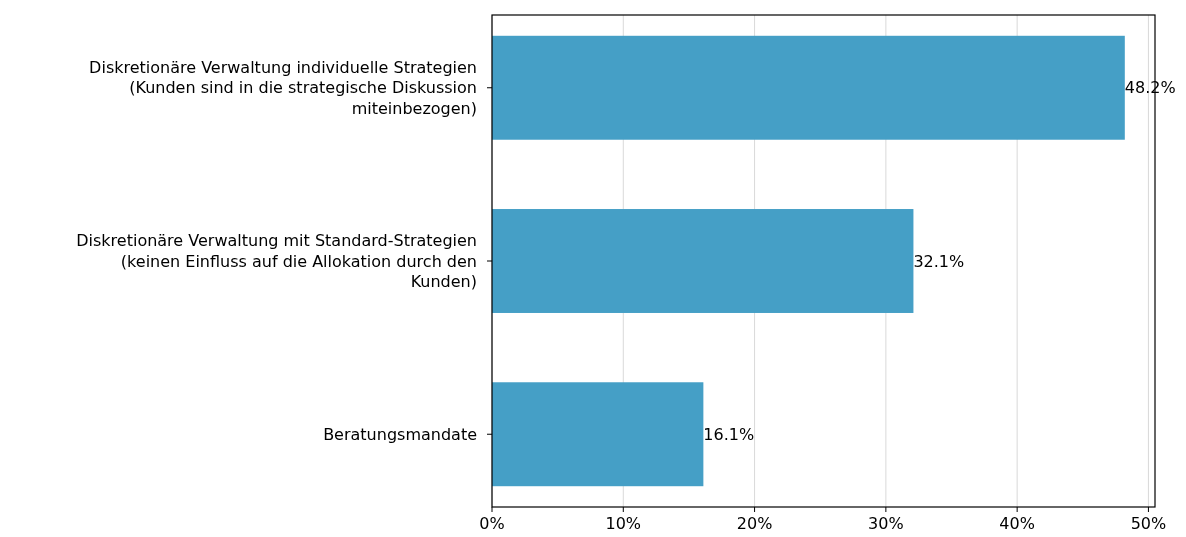 The height and width of the screenshot is (537, 1186). What do you see at coordinates (1017, 523) in the screenshot?
I see `x-tick-label: 40%` at bounding box center [1017, 523].